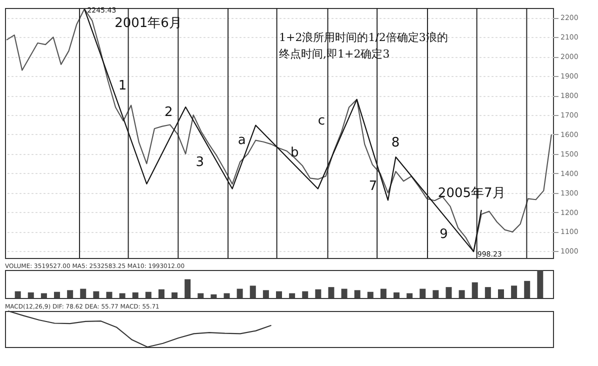 This screenshot has width=598, height=366. Describe the element at coordinates (322, 121) in the screenshot. I see `annotation: c` at that location.